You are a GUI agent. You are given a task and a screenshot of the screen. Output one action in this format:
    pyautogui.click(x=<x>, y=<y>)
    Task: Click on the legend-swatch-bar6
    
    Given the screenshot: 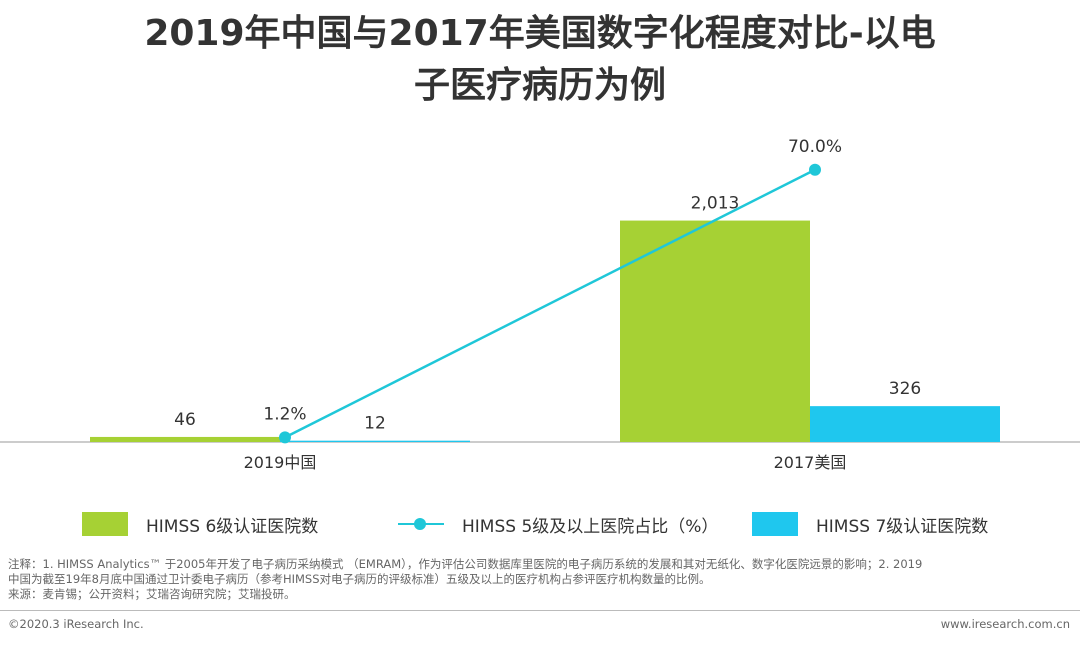 What is the action you would take?
    pyautogui.click(x=105, y=524)
    